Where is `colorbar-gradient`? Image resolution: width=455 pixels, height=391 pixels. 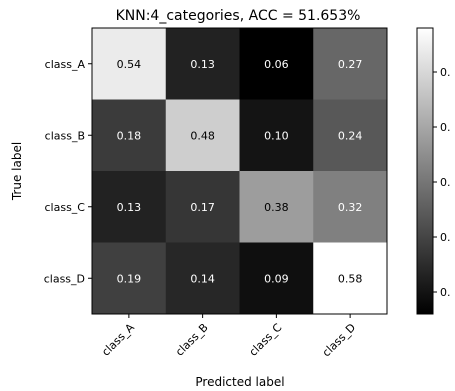 colorbar-gradient is located at coordinates (425, 171).